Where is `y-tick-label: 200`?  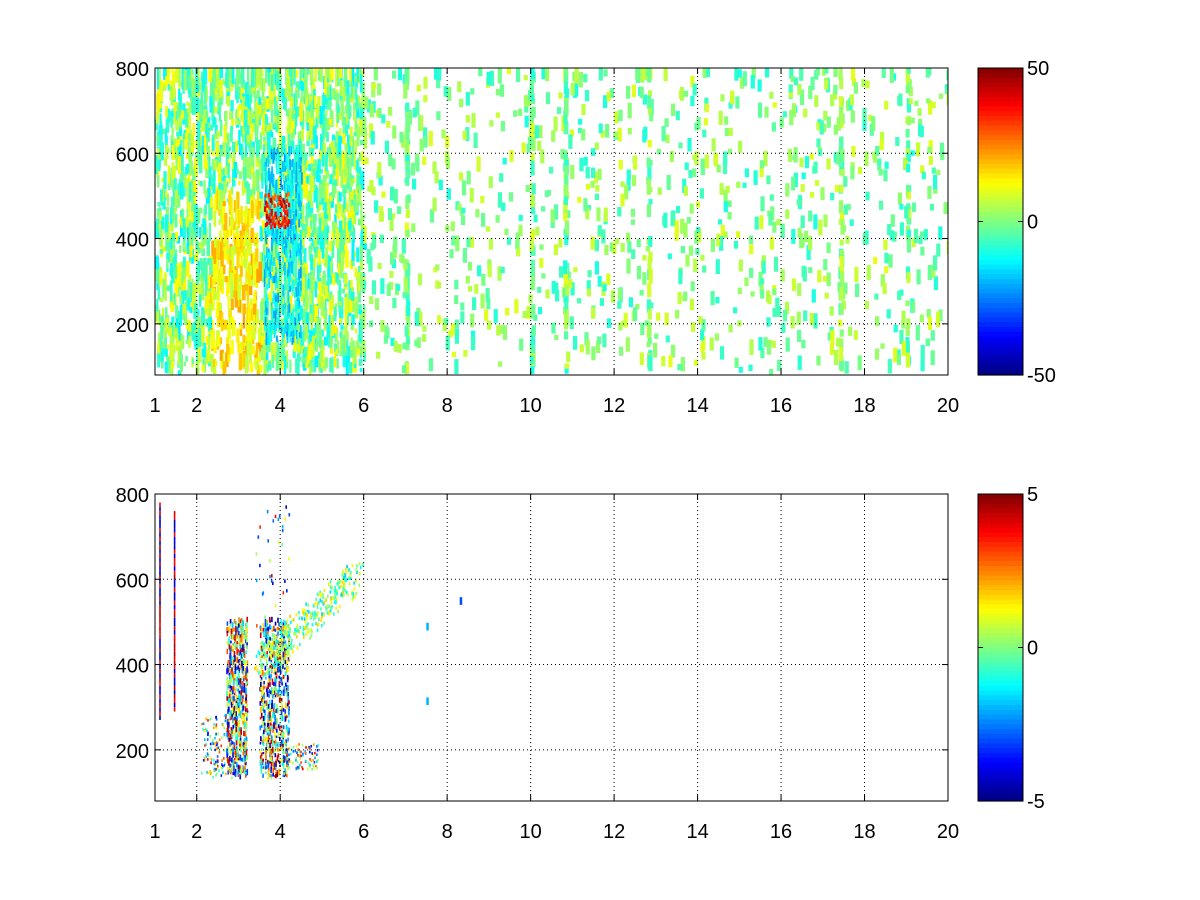
y-tick-label: 200 is located at coordinates (132, 326).